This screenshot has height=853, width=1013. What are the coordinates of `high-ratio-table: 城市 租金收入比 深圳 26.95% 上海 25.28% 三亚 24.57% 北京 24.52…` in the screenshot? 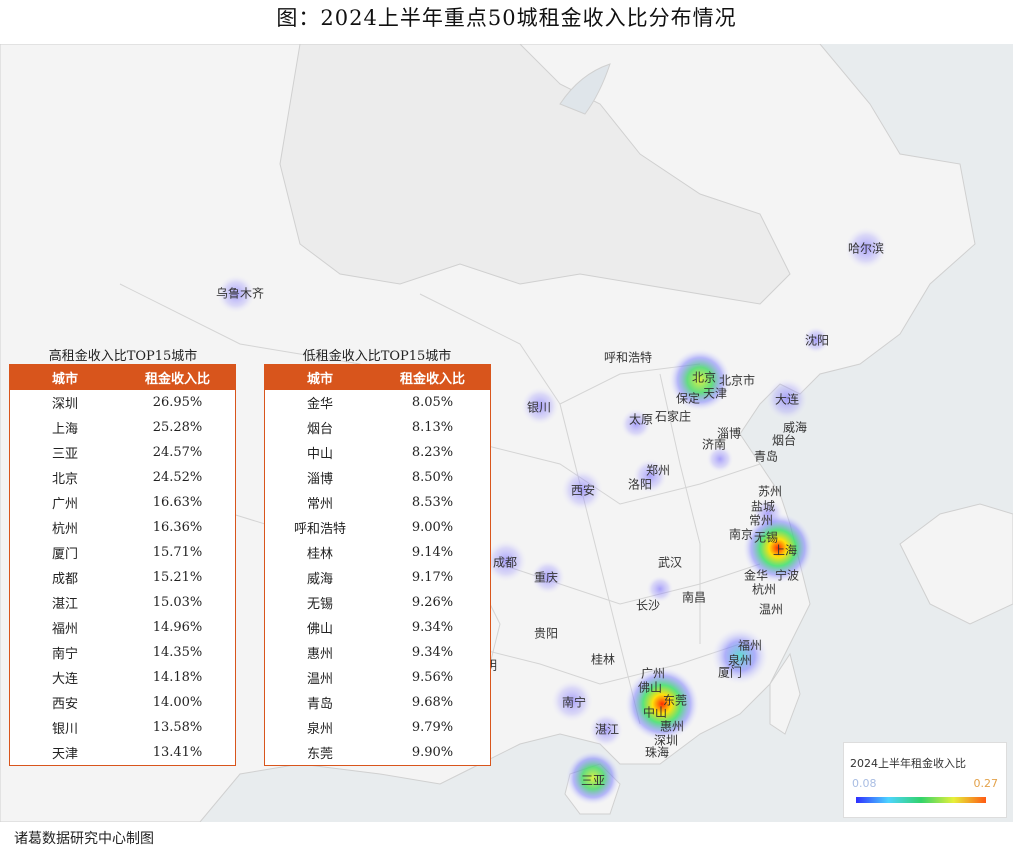 It's located at (122, 565).